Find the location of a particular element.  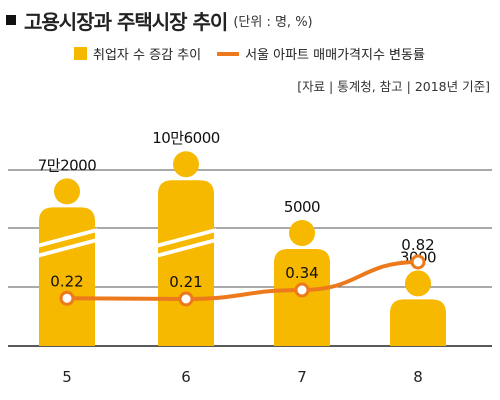

x-tick-1: 6 is located at coordinates (186, 377).